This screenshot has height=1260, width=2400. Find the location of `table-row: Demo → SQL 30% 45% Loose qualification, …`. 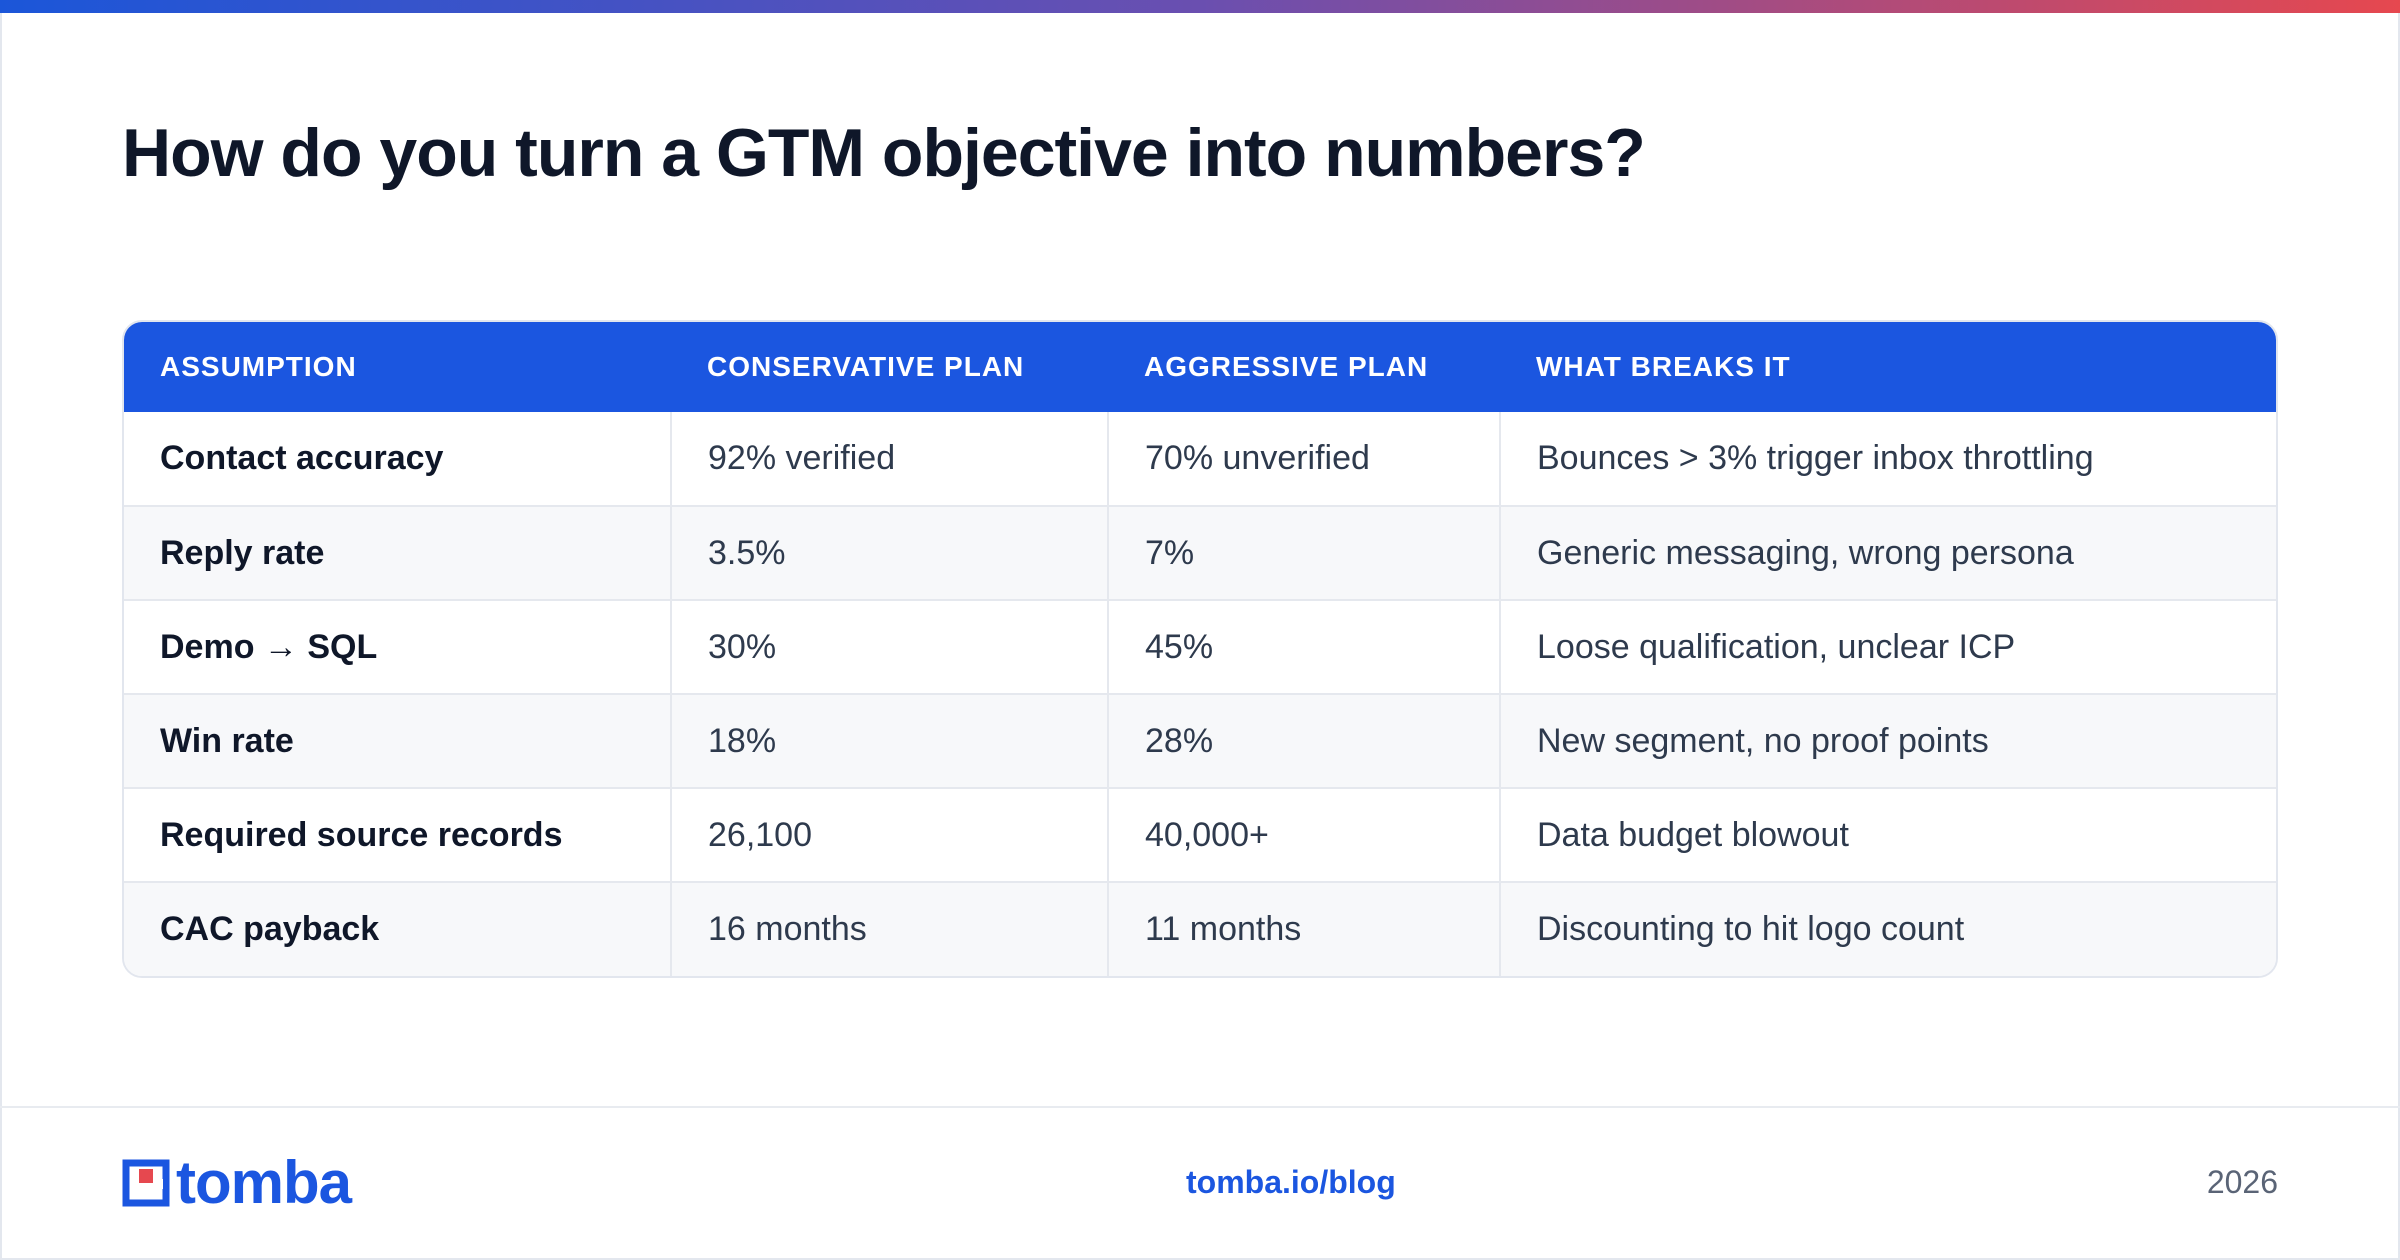

table-row: Demo → SQL 30% 45% Loose qualification, … is located at coordinates (1200, 646).